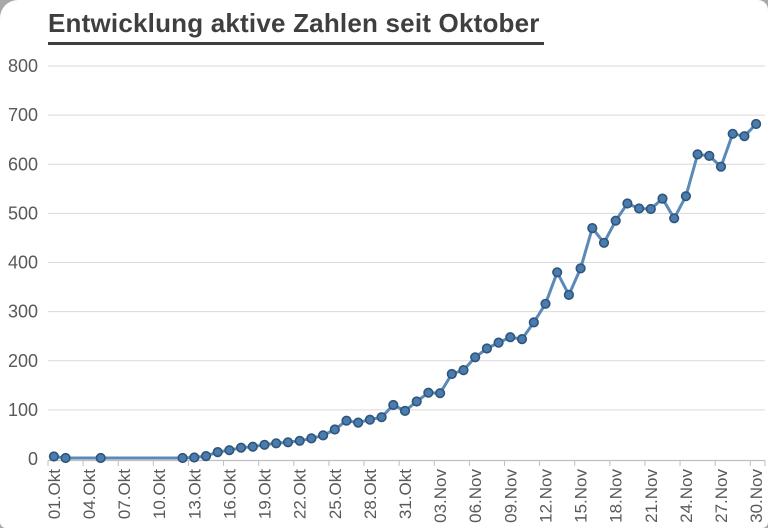  I want to click on x-tick-label: 28.Okt, so click(370, 494).